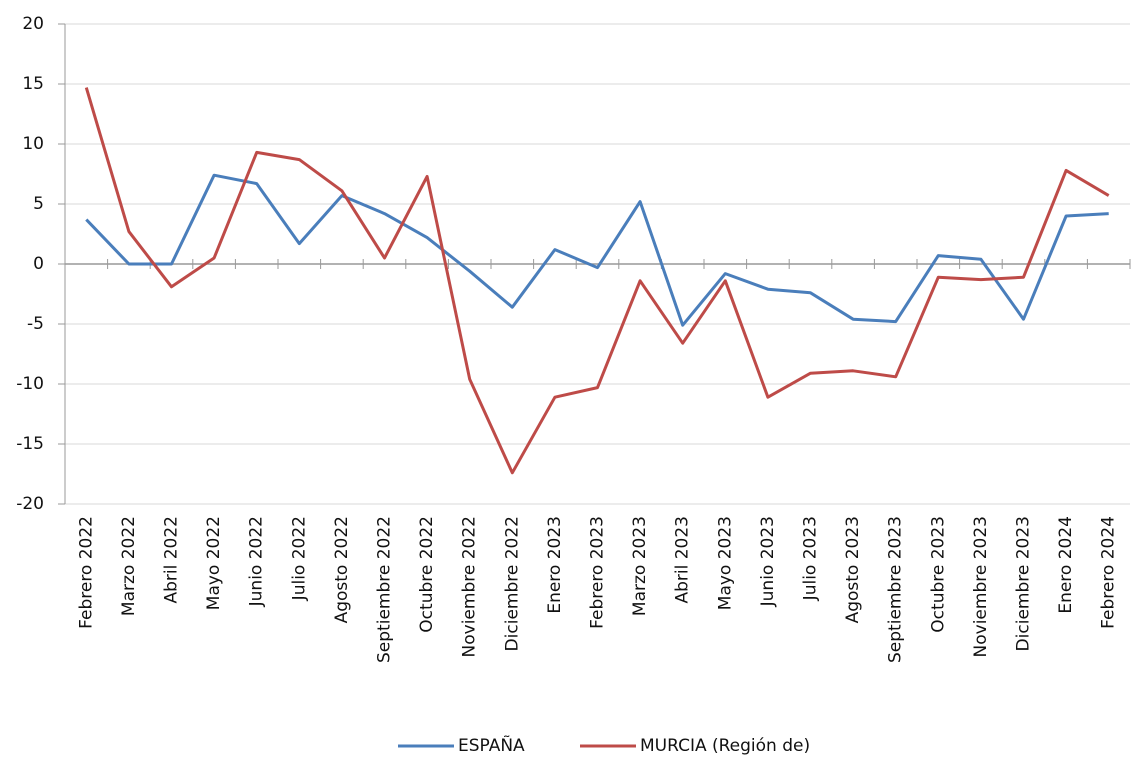 The width and height of the screenshot is (1134, 758). What do you see at coordinates (683, 560) in the screenshot?
I see `x-tick-label: Abril 2023` at bounding box center [683, 560].